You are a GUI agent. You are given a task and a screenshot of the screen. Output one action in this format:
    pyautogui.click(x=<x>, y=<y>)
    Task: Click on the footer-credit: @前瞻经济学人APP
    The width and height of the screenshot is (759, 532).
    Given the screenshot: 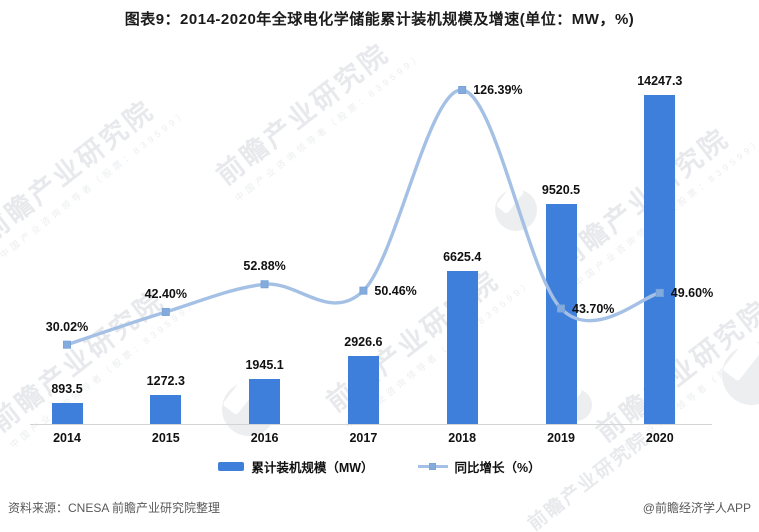 What is the action you would take?
    pyautogui.click(x=696, y=508)
    